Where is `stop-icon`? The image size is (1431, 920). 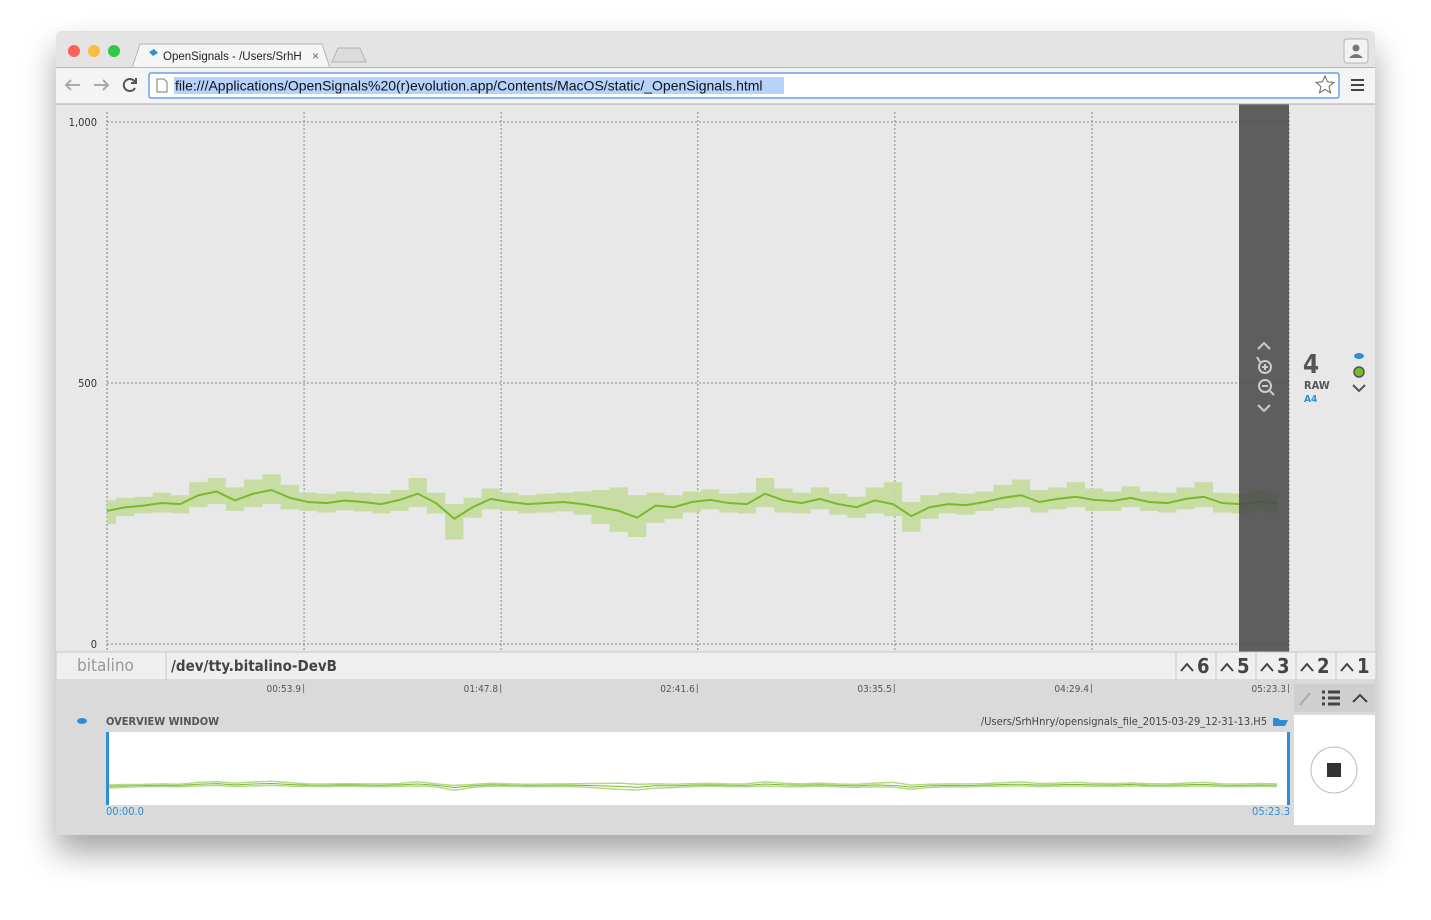 stop-icon is located at coordinates (1334, 770).